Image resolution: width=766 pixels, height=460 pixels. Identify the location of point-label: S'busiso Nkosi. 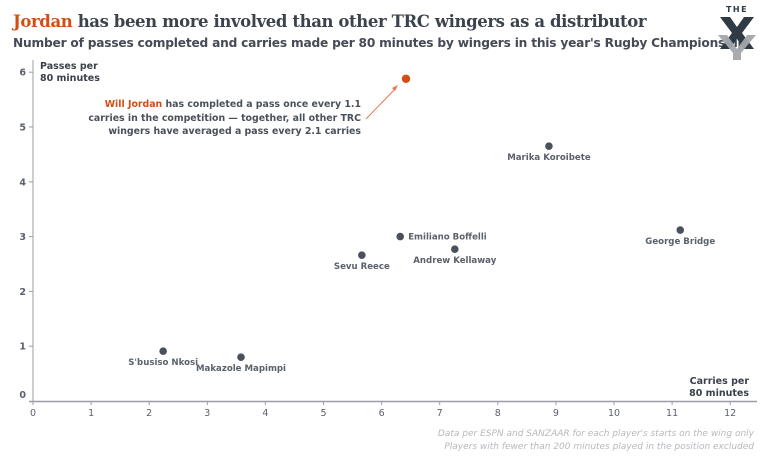
(163, 363).